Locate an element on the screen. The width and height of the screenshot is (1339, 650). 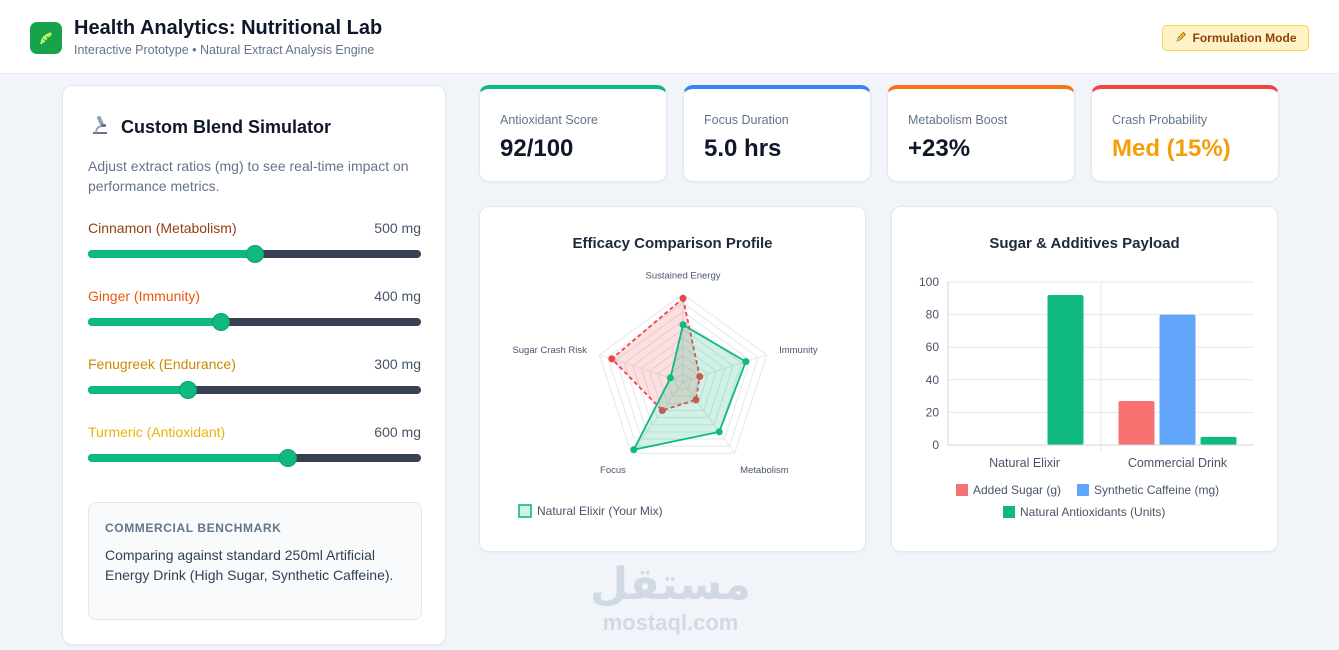
bar-legend-label: Synthetic Caffeine (mg) is located at coordinates (1156, 490).